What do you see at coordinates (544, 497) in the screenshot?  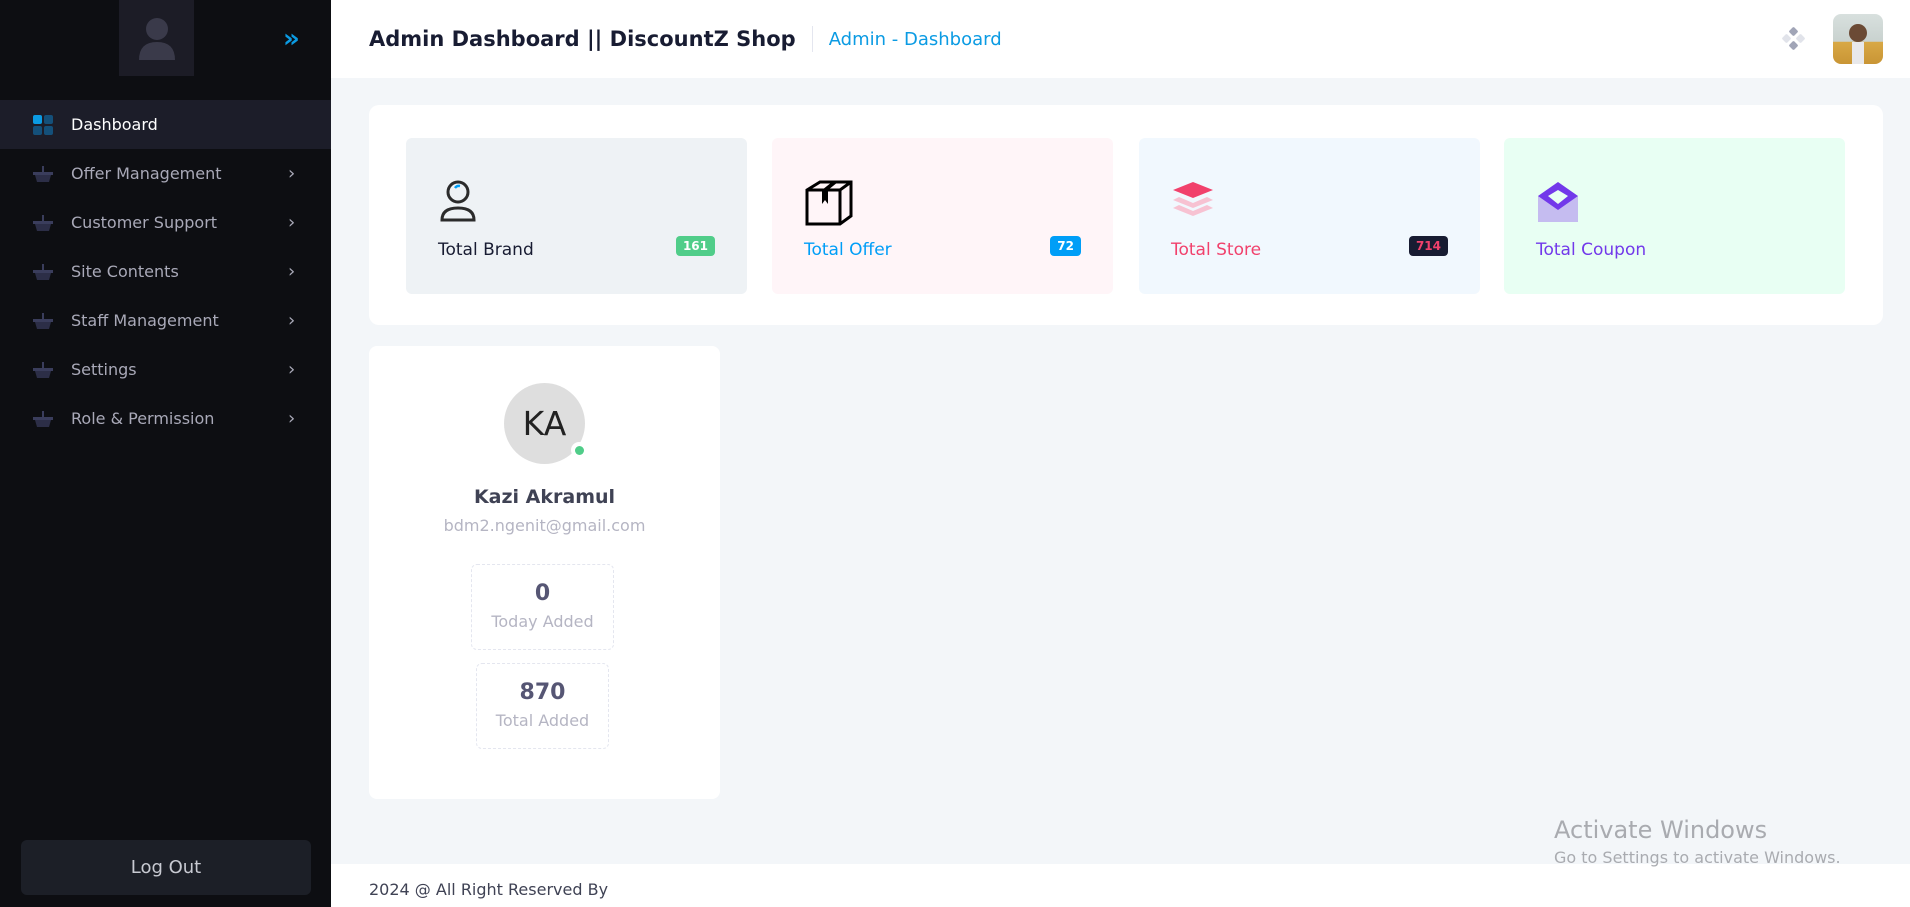 I see `profile-name: Kazi Akramul` at bounding box center [544, 497].